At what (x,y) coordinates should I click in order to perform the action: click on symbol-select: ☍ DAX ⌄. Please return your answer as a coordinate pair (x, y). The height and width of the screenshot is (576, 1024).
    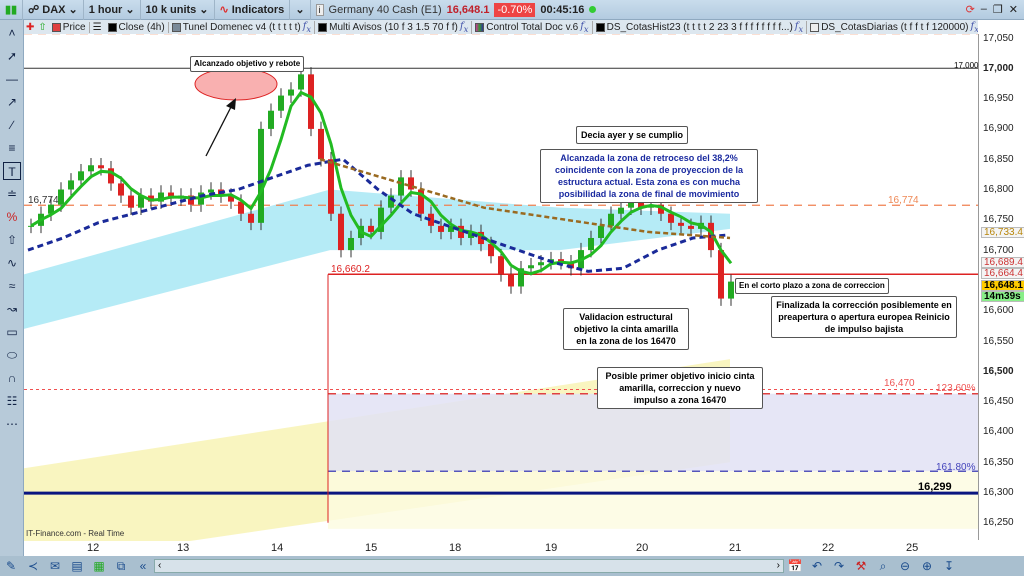
    Looking at the image, I should click on (53, 10).